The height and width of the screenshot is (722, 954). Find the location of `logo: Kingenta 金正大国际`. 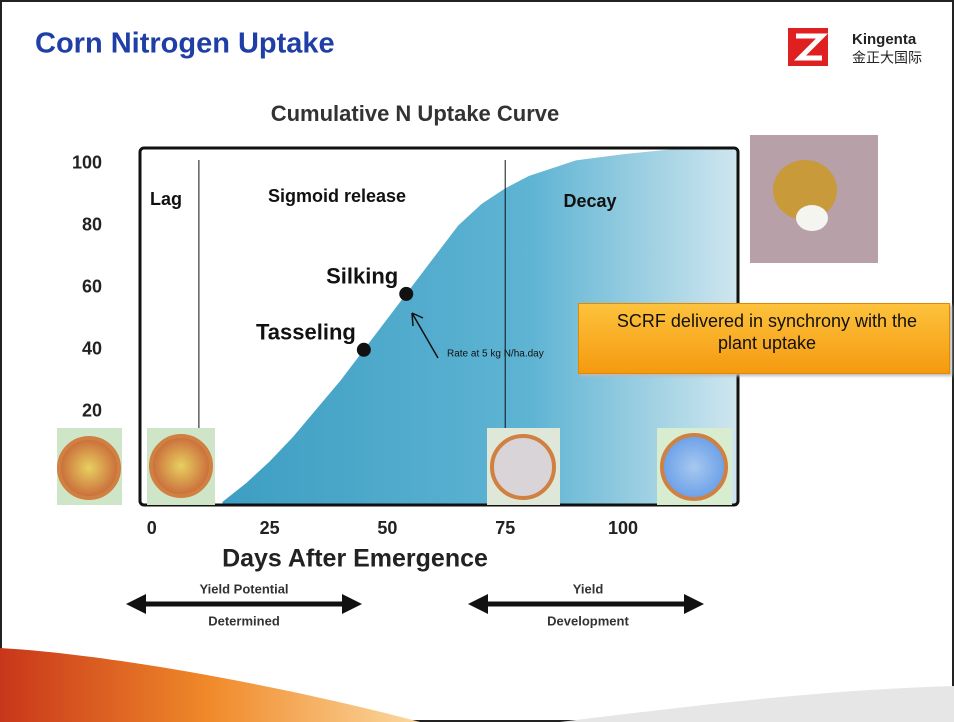

logo: Kingenta 金正大国际 is located at coordinates (855, 47).